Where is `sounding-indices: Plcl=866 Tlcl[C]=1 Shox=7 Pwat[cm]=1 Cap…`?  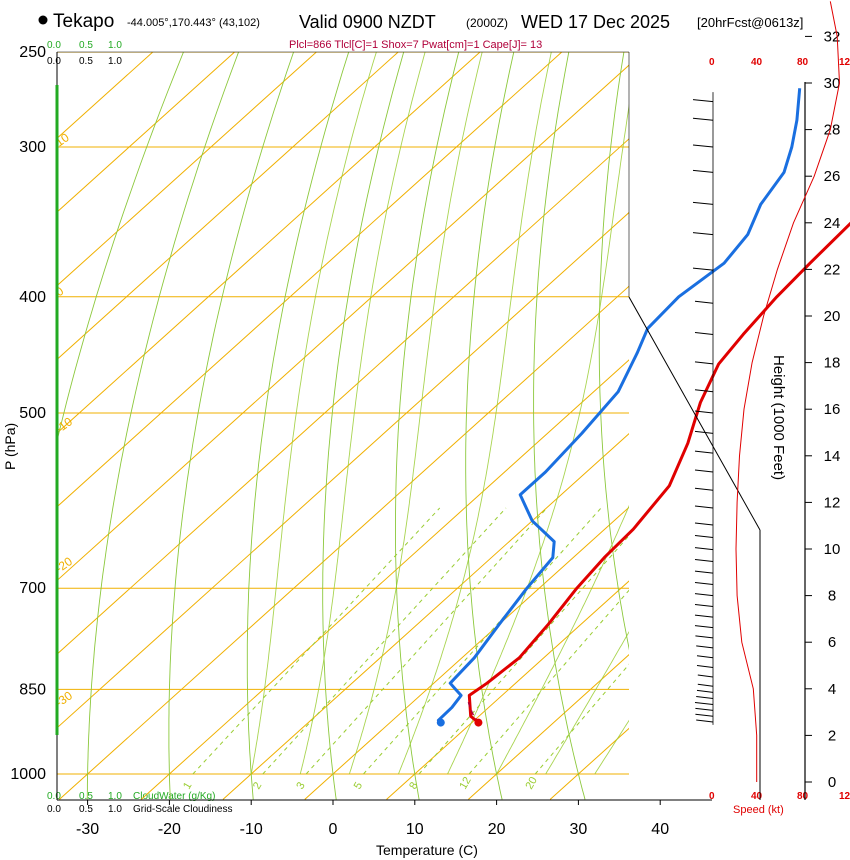 sounding-indices: Plcl=866 Tlcl[C]=1 Shox=7 Pwat[cm]=1 Cap… is located at coordinates (415, 45).